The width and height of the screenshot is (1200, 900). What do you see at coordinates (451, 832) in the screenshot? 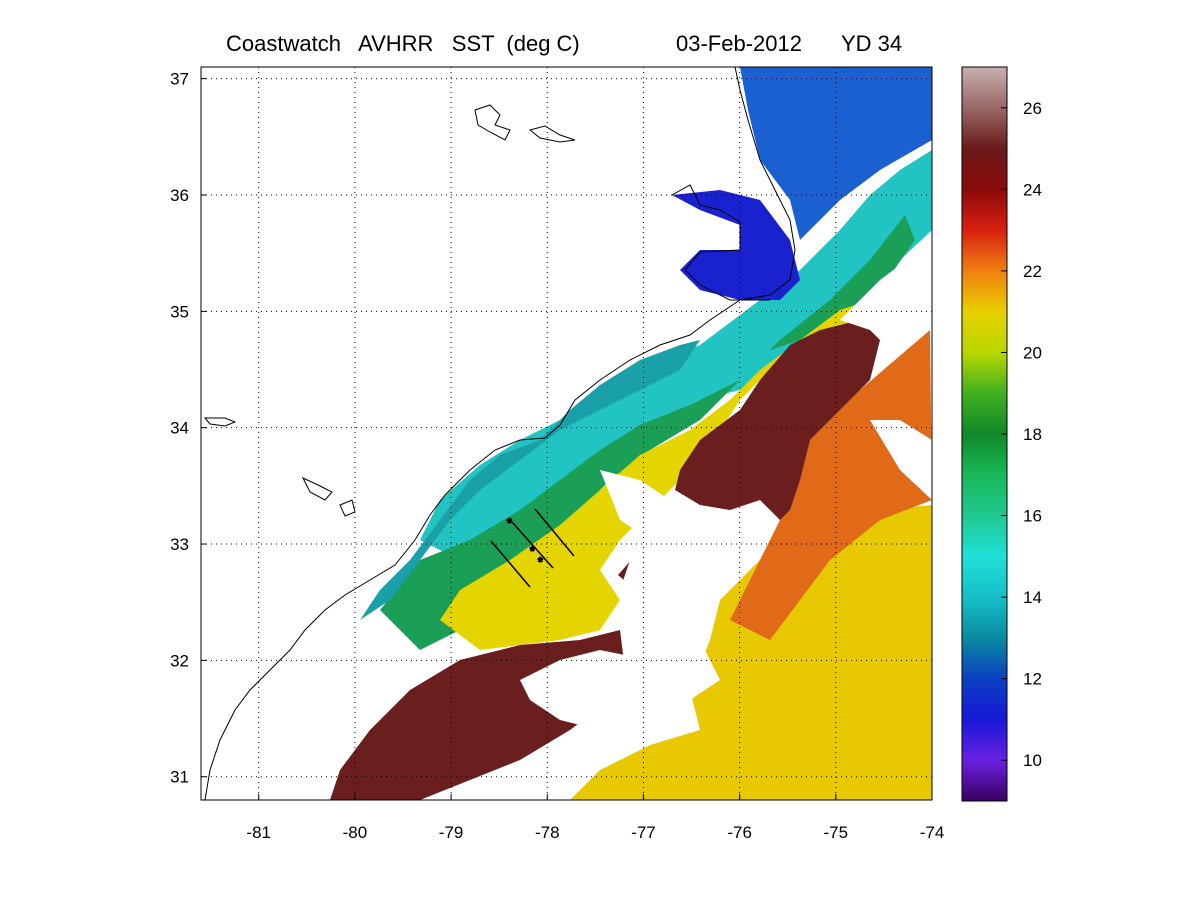
I see `x-tick-label: -79` at bounding box center [451, 832].